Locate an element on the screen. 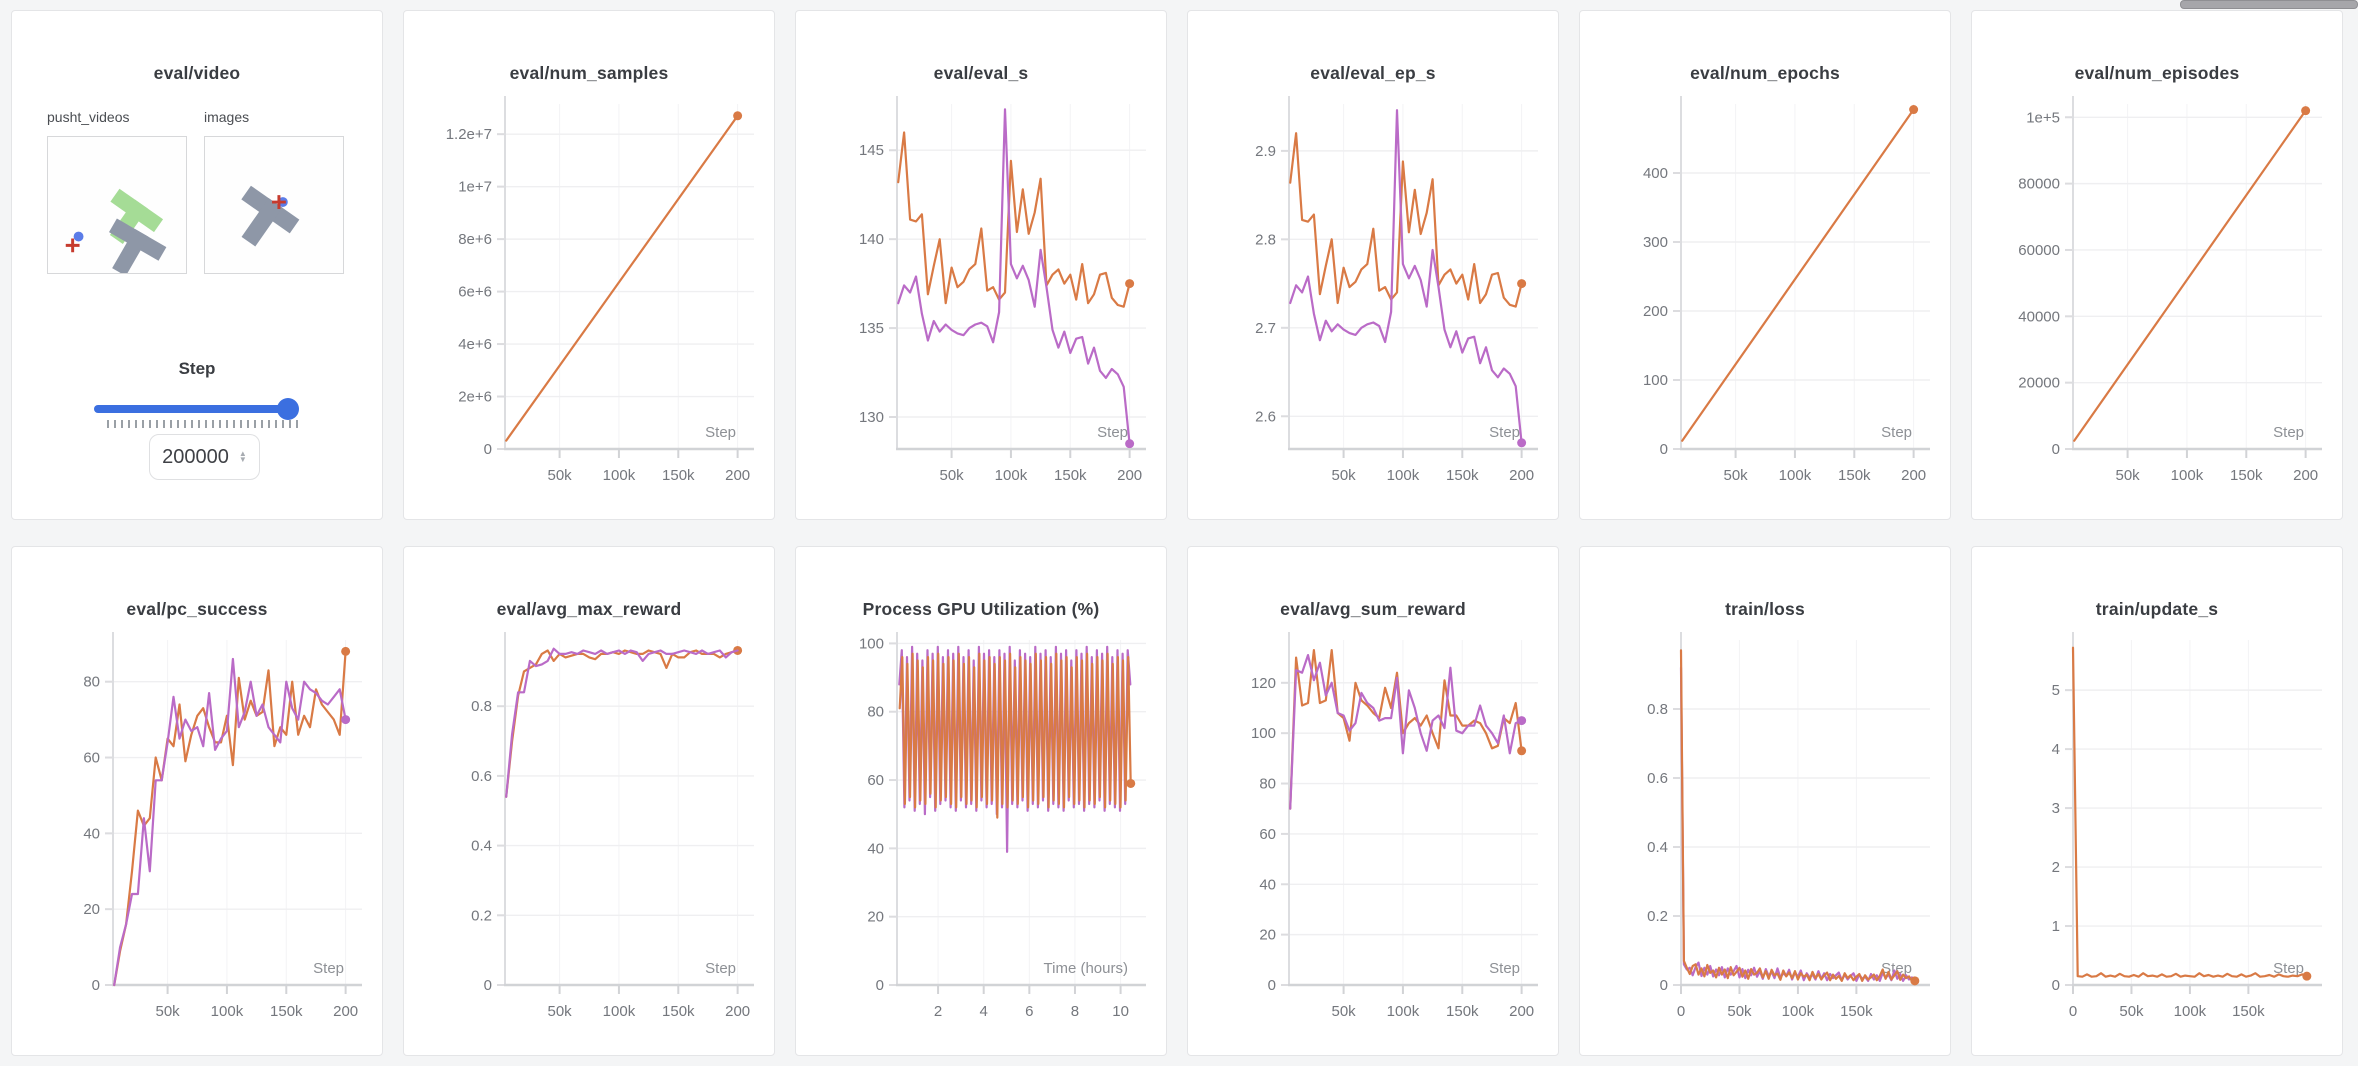  svg-text: 40 is located at coordinates (1267, 884).